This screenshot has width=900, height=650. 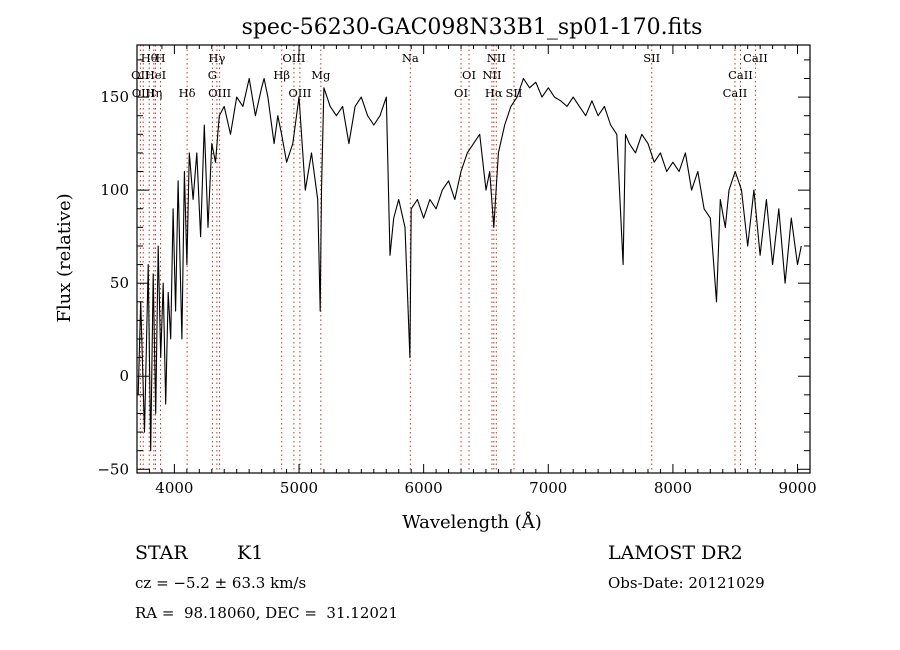 What do you see at coordinates (119, 283) in the screenshot?
I see `y-tick-label: 50` at bounding box center [119, 283].